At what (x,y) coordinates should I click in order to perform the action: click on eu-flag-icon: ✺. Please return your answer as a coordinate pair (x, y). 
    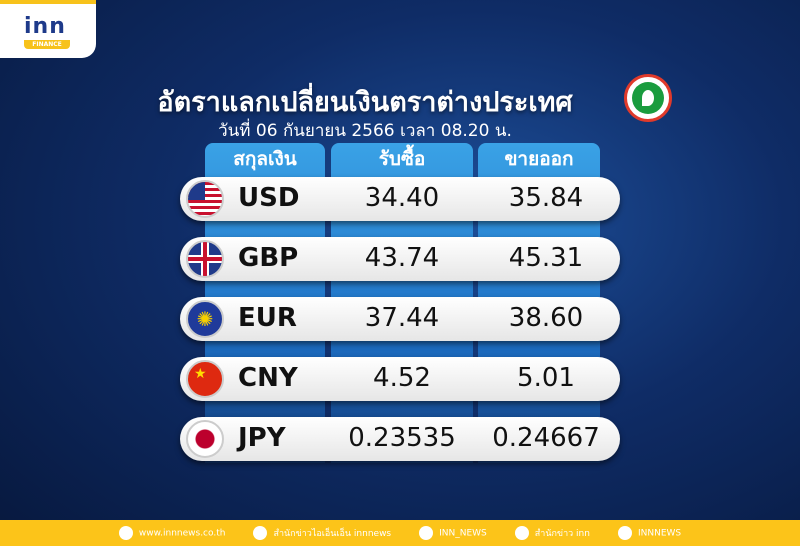
    Looking at the image, I should click on (205, 319).